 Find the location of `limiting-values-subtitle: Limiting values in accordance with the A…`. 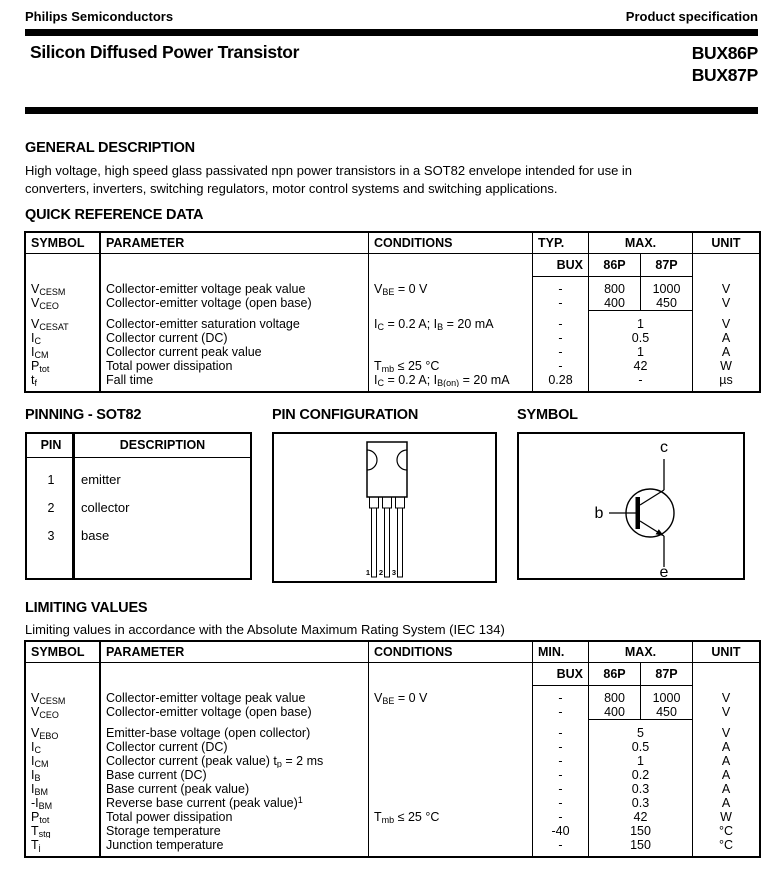

limiting-values-subtitle: Limiting values in accordance with the A… is located at coordinates (265, 629).